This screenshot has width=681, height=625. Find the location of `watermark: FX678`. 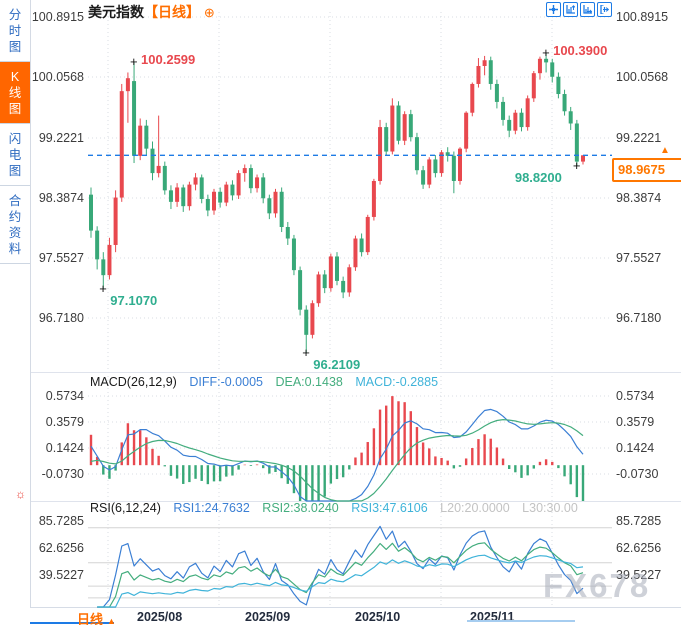

watermark: FX678 is located at coordinates (597, 585).